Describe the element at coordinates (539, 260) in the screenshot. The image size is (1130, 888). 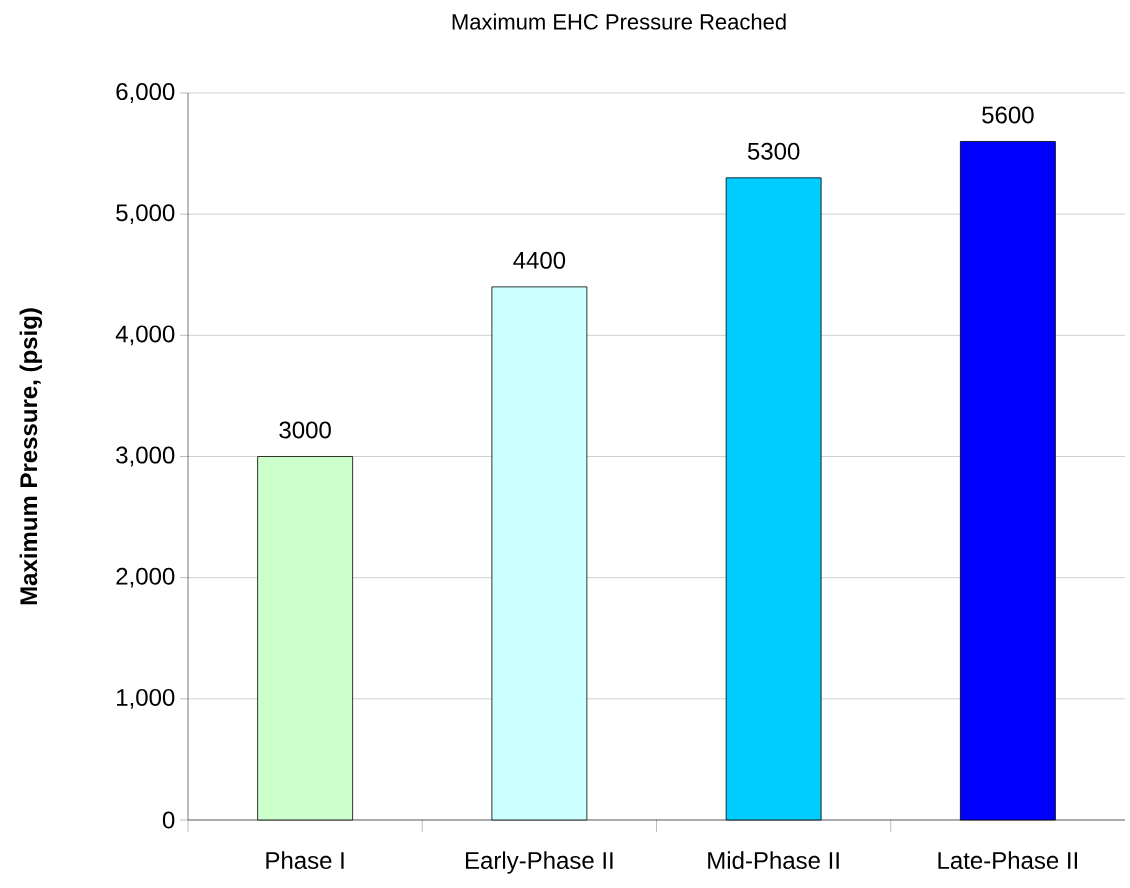
I see `data-label: 4400` at that location.